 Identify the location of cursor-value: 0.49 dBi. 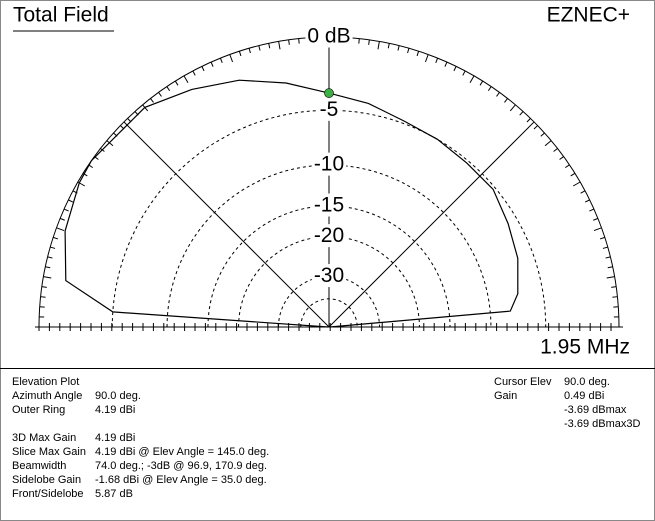
(584, 396).